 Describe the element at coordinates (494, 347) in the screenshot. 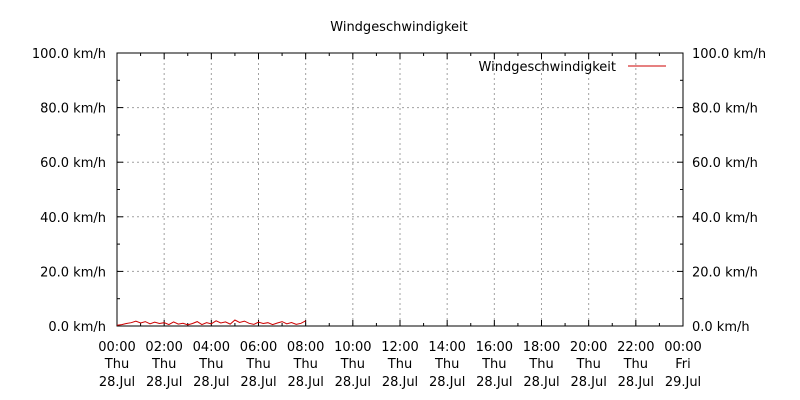

I see `x-tick-time: 16:00` at that location.